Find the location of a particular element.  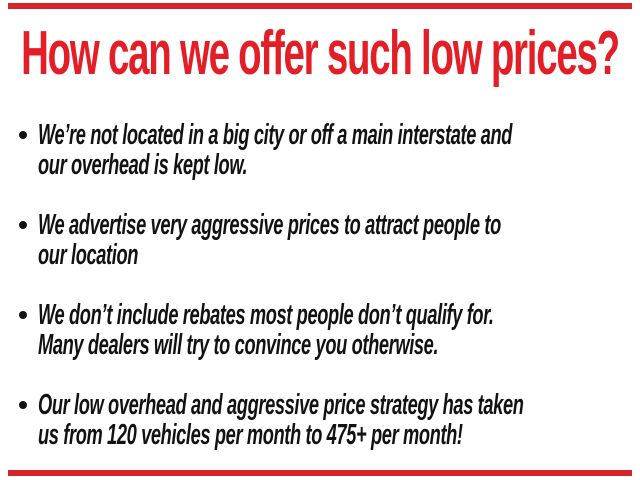

bullet-line: our location is located at coordinates (88, 255).